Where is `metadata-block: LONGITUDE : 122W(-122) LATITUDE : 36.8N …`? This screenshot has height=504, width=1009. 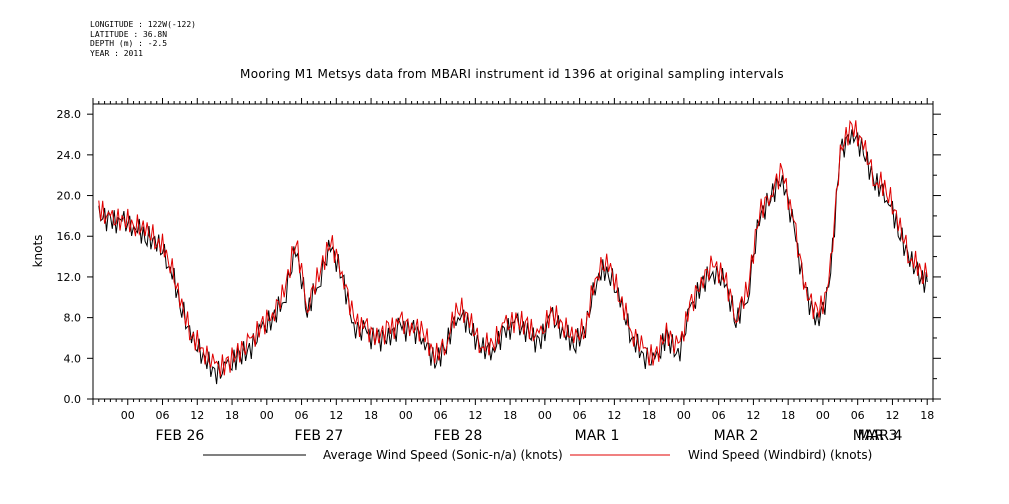 metadata-block: LONGITUDE : 122W(-122) LATITUDE : 36.8N … is located at coordinates (143, 39).